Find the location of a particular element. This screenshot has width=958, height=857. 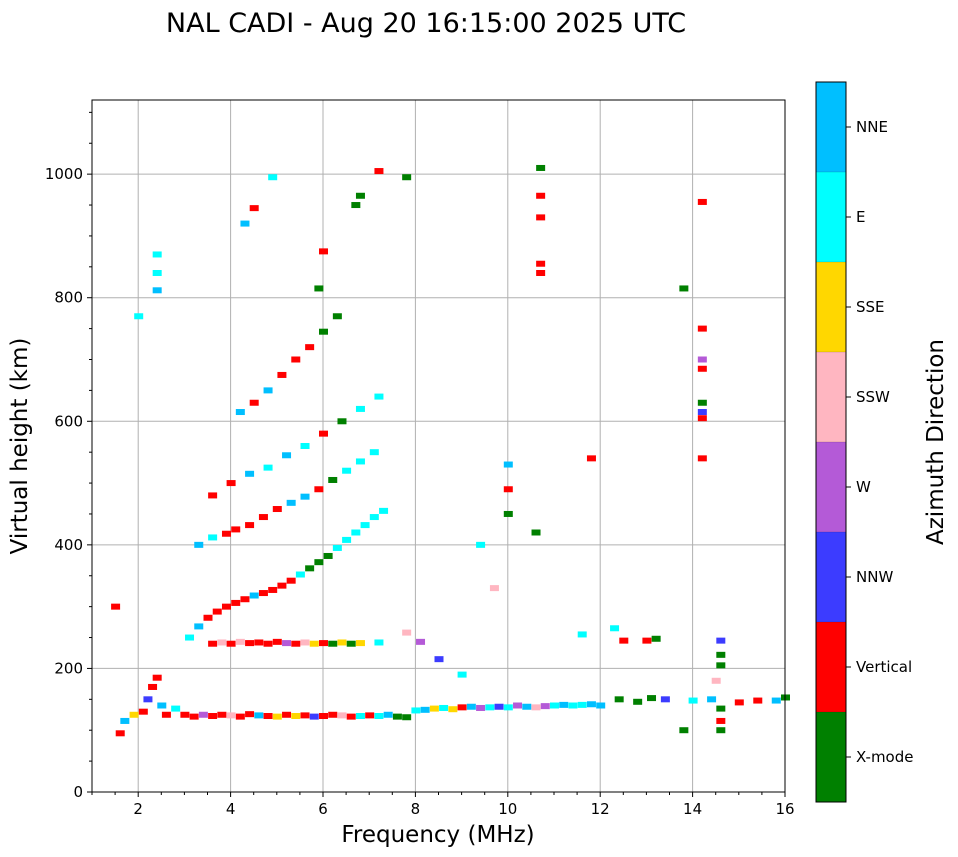

x-tick-label: 8 is located at coordinates (416, 809).